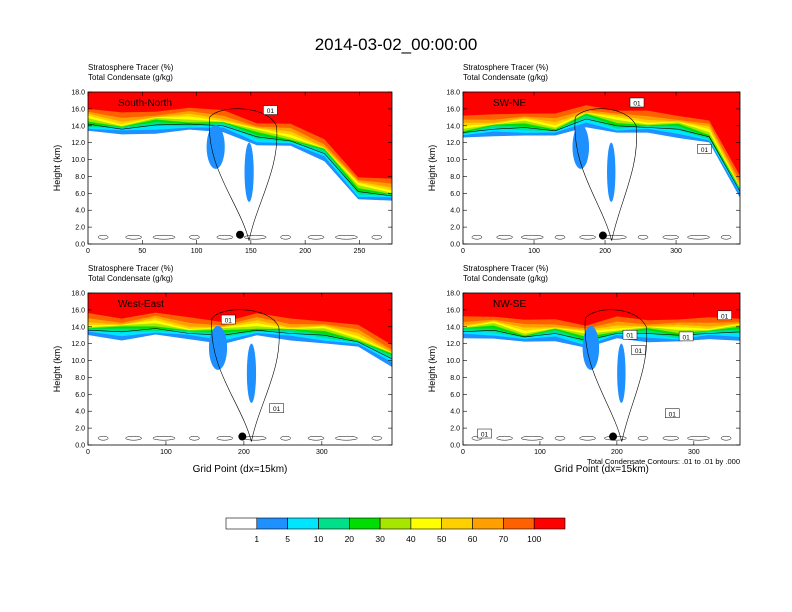 Image resolution: width=792 pixels, height=612 pixels. Describe the element at coordinates (411, 539) in the screenshot. I see `colorbar-label: 40` at that location.